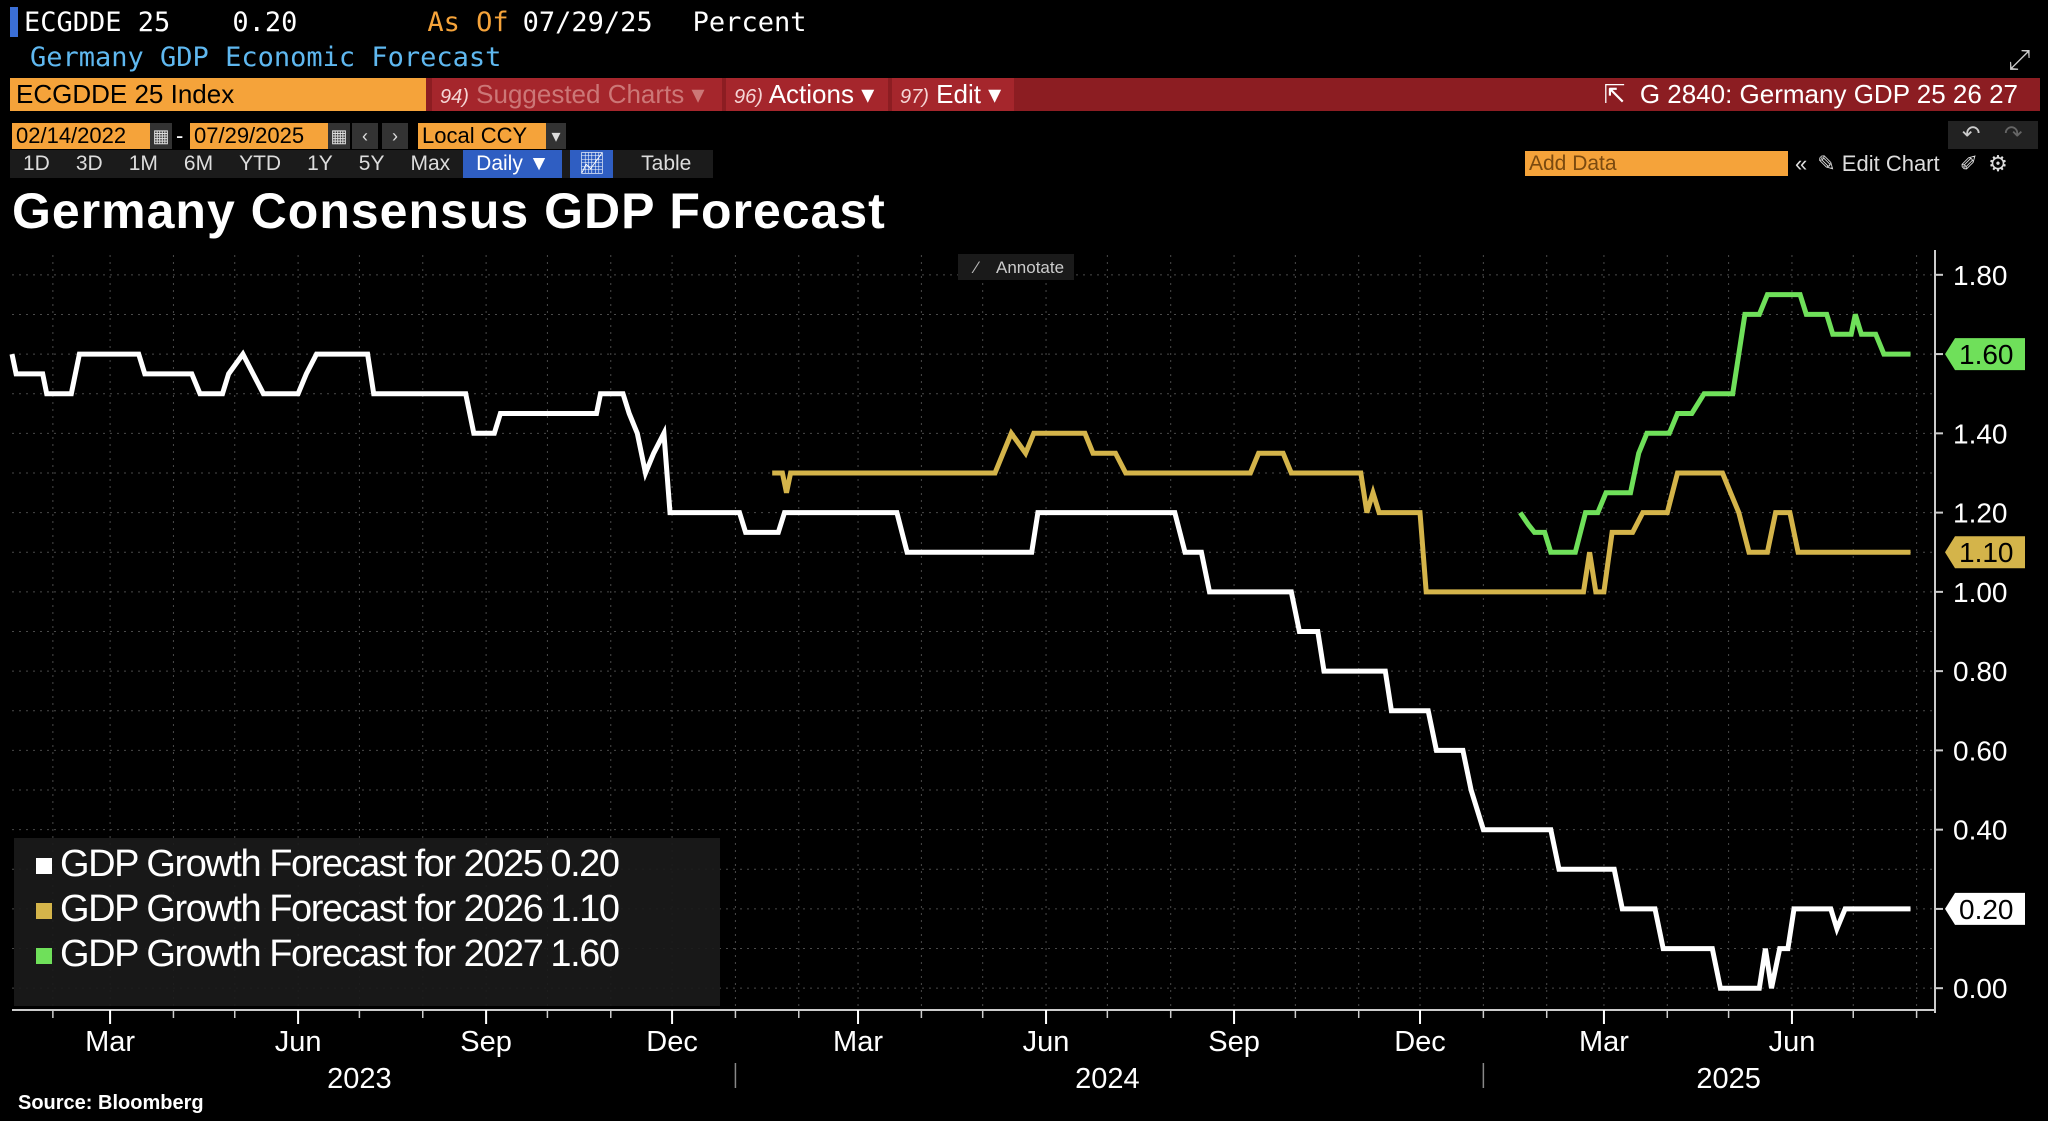  What do you see at coordinates (1980, 275) in the screenshot?
I see `y-tick-label: 1.80` at bounding box center [1980, 275].